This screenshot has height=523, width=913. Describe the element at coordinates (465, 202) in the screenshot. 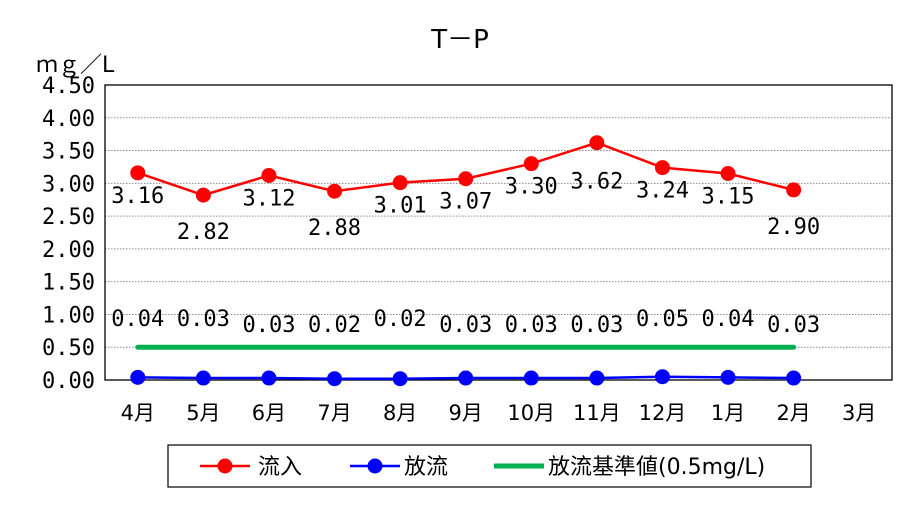

I see `data-label: 3.07` at that location.